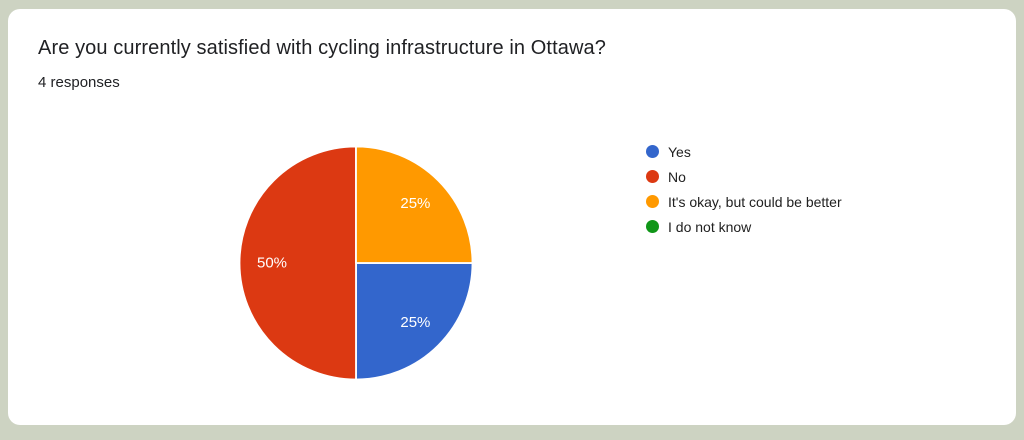  Describe the element at coordinates (744, 176) in the screenshot. I see `legend-item: No` at that location.